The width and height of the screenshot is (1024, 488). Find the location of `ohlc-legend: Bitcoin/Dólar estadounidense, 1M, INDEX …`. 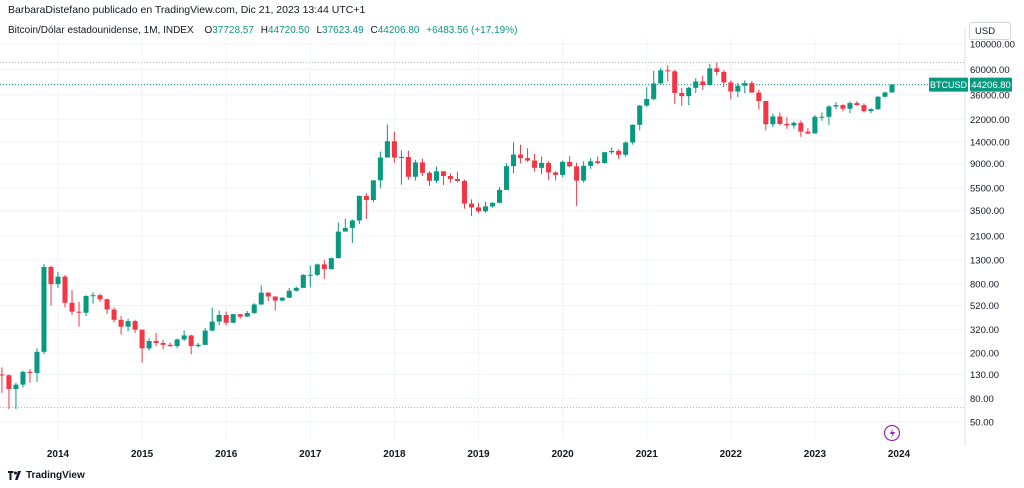

ohlc-legend: Bitcoin/Dólar estadounidense, 1M, INDEX … is located at coordinates (264, 30).